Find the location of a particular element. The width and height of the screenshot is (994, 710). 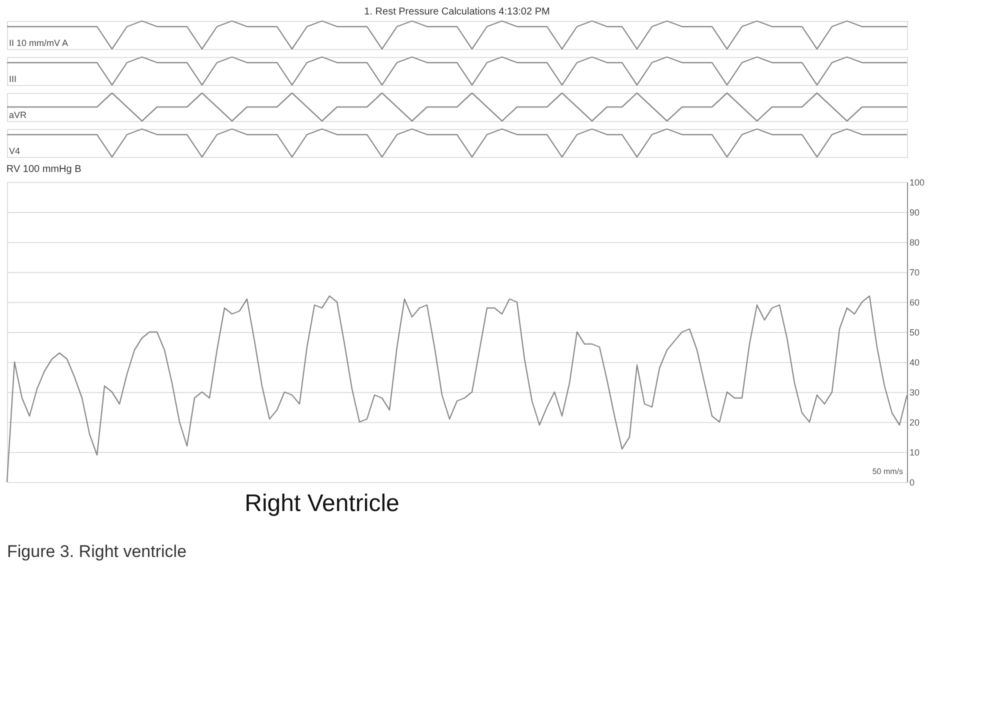

y-tick-label: 60 is located at coordinates (915, 303).